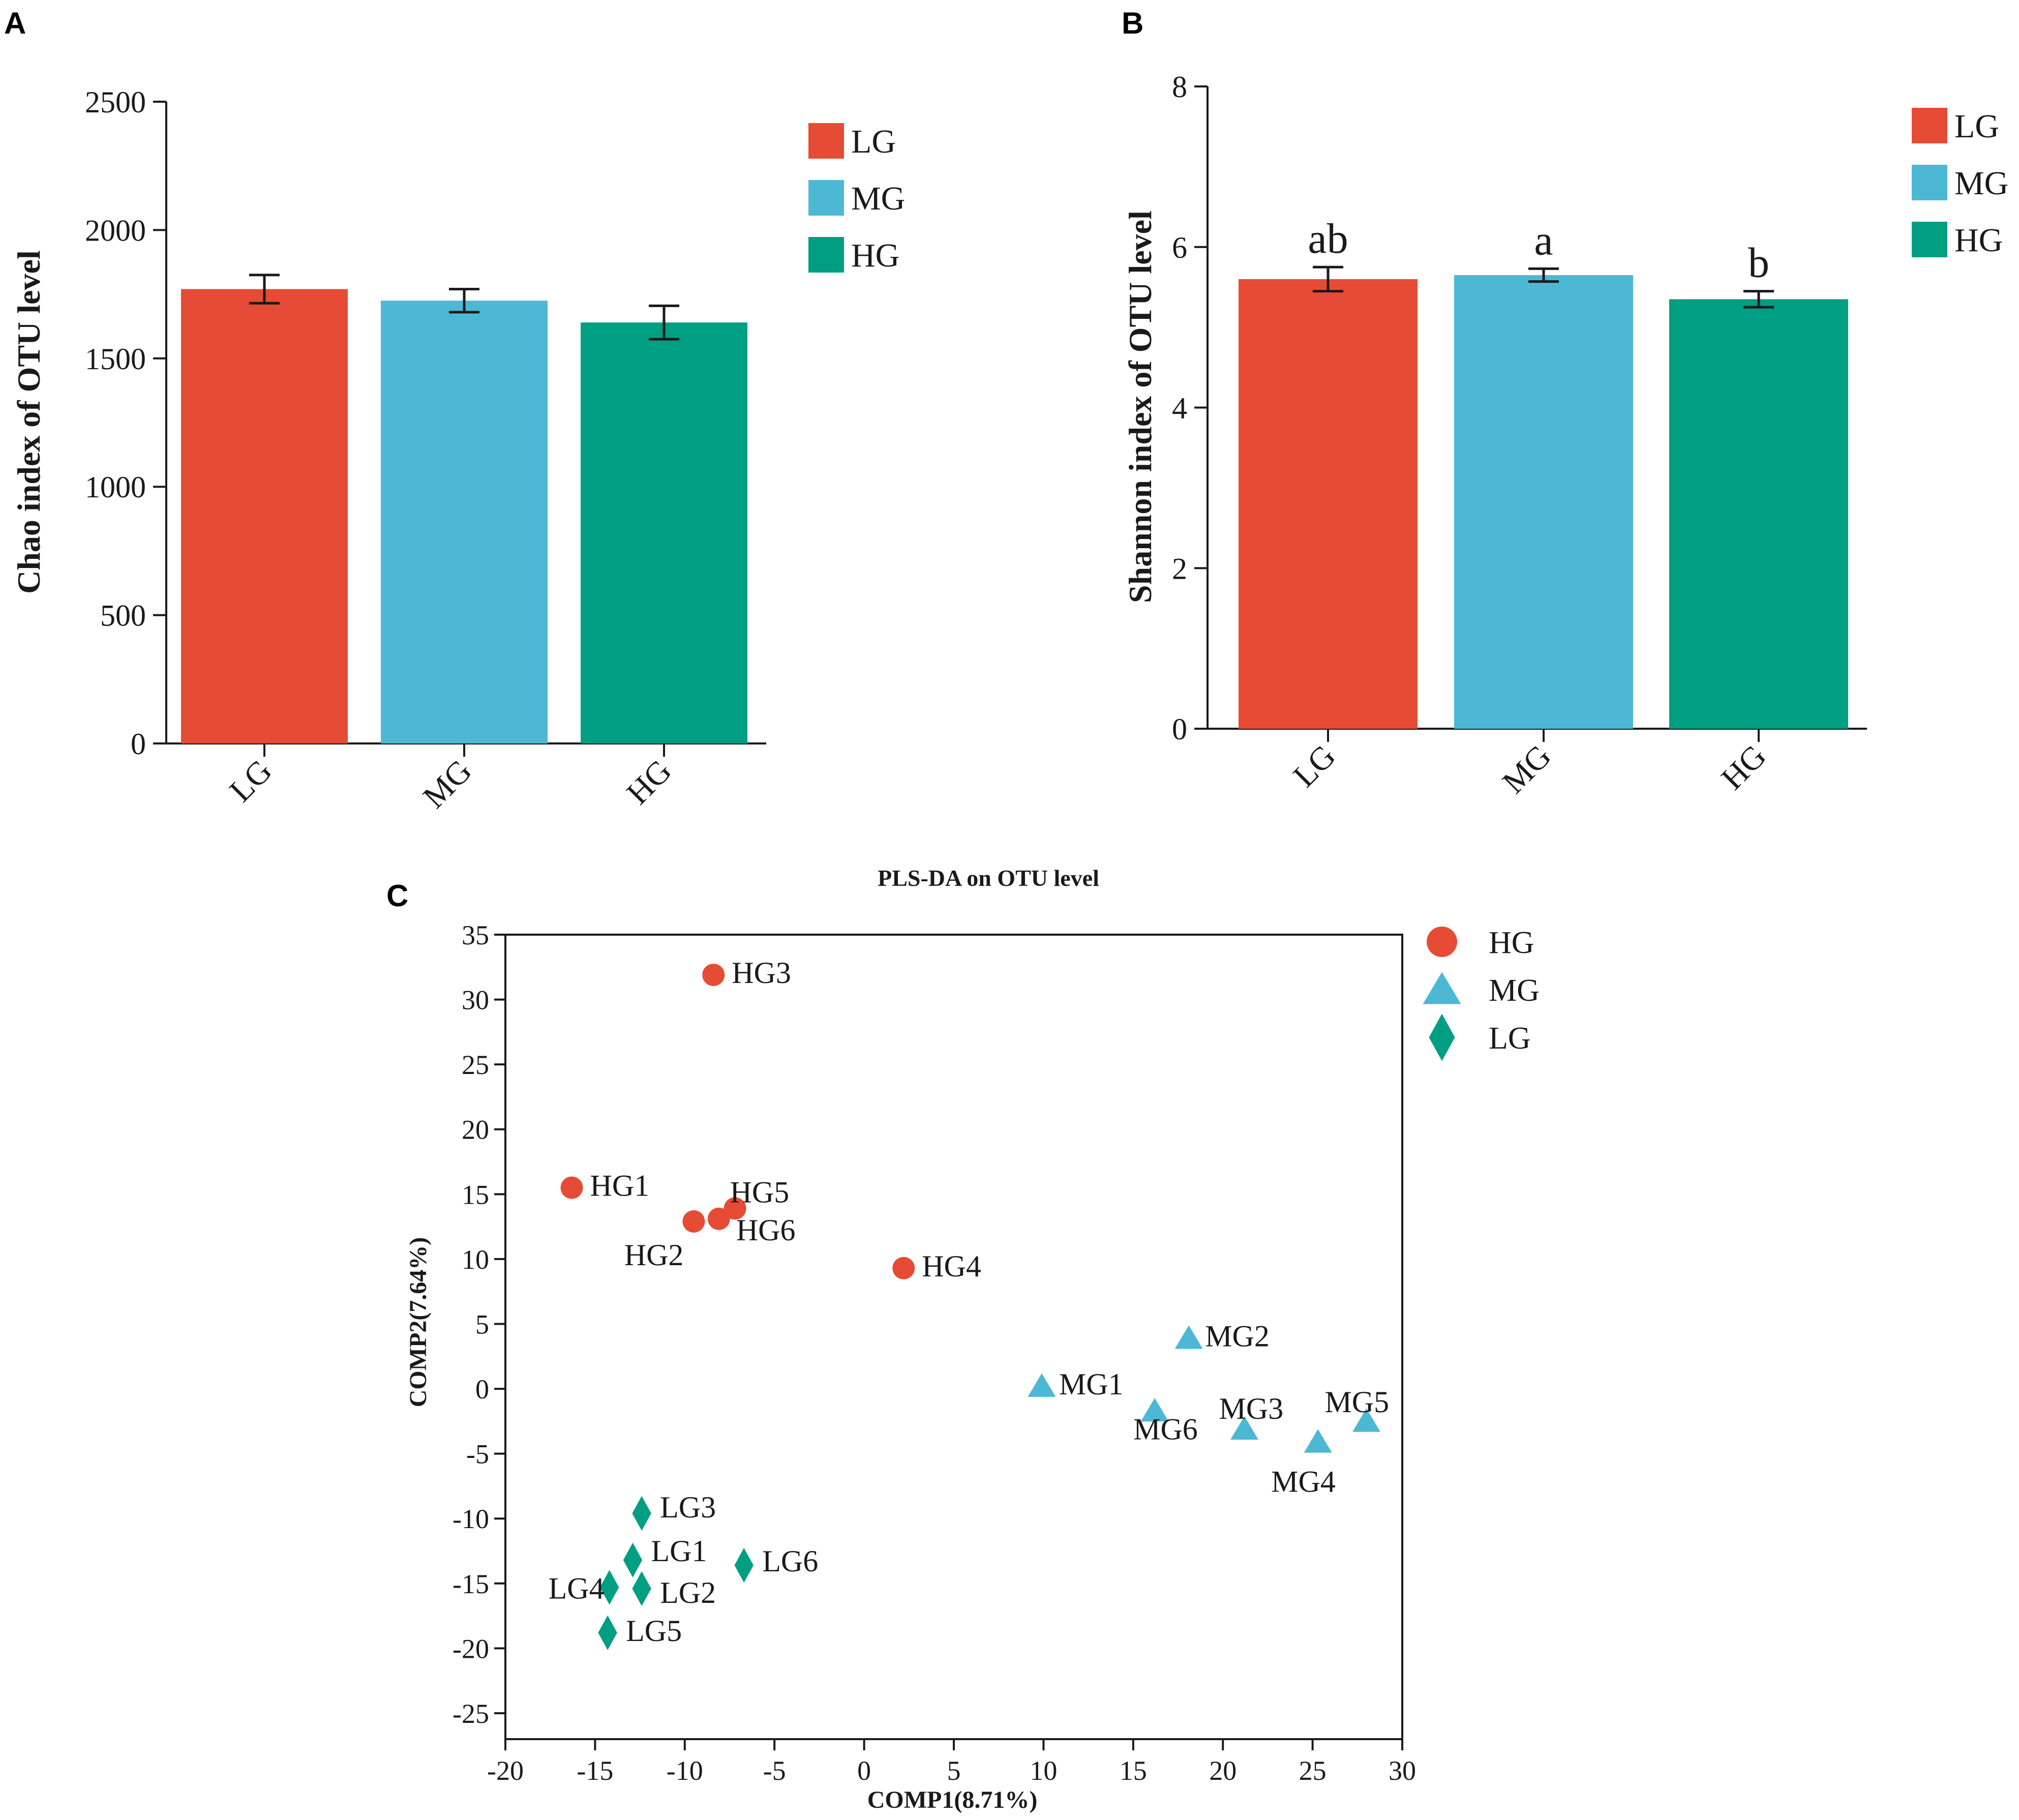 Image resolution: width=2019 pixels, height=1820 pixels. Describe the element at coordinates (826, 198) in the screenshot. I see `a-legend-swatch-mg` at that location.